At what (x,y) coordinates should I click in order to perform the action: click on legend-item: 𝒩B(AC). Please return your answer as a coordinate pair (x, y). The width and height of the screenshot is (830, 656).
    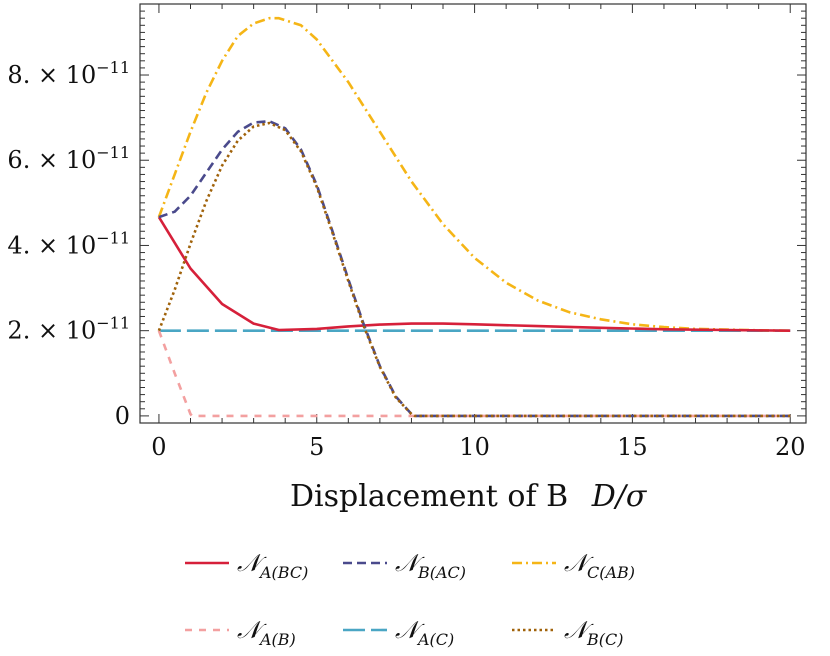
    Looking at the image, I should click on (404, 565).